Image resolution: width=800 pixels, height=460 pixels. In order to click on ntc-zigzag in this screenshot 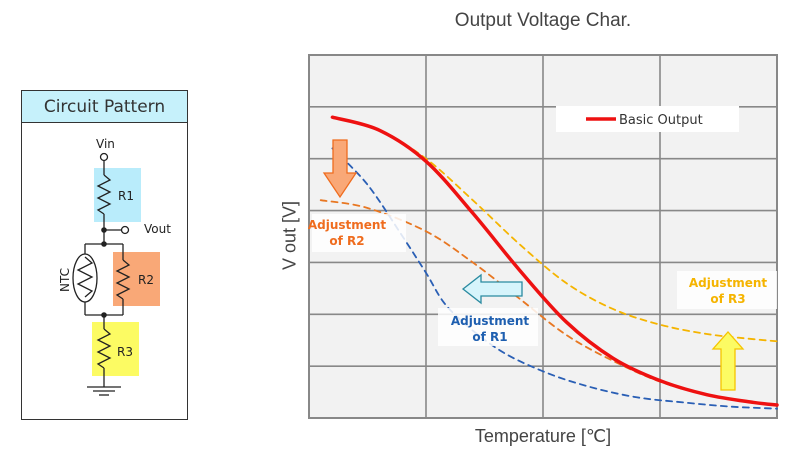, I will do `click(85, 277)`.